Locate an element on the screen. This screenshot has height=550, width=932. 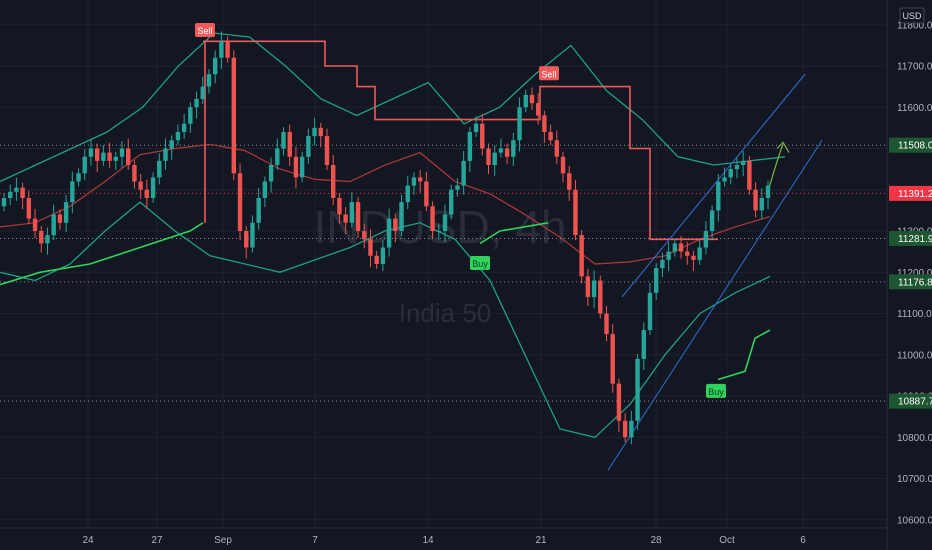
projection-arrow-head is located at coordinates (783, 147).